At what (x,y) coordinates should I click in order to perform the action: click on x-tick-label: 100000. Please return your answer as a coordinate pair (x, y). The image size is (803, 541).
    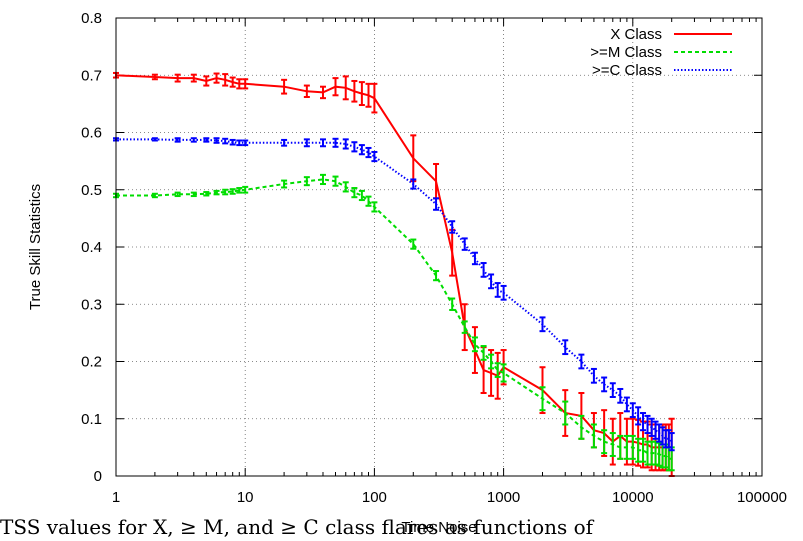
    Looking at the image, I should click on (762, 497).